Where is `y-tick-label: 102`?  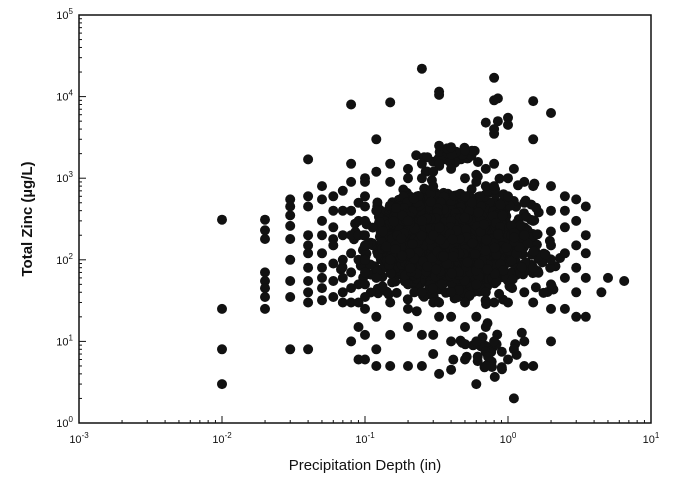 y-tick-label: 102 is located at coordinates (64, 259).